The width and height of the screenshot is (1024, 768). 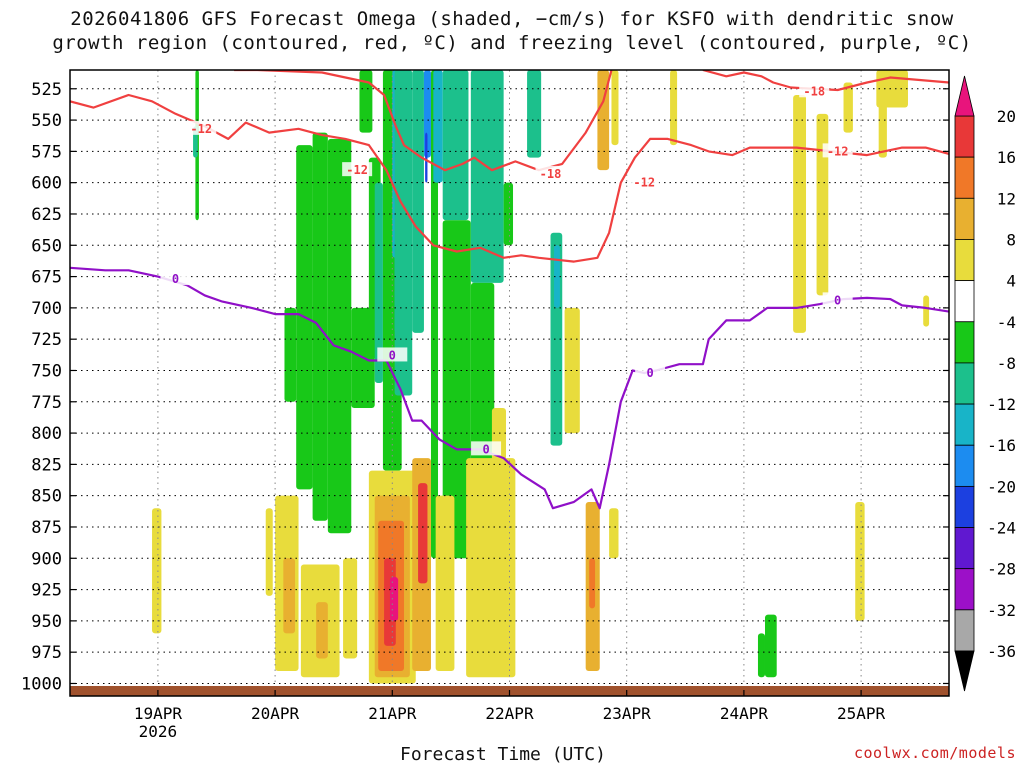 What do you see at coordinates (392, 713) in the screenshot?
I see `x-tick-label: 21APR` at bounding box center [392, 713].